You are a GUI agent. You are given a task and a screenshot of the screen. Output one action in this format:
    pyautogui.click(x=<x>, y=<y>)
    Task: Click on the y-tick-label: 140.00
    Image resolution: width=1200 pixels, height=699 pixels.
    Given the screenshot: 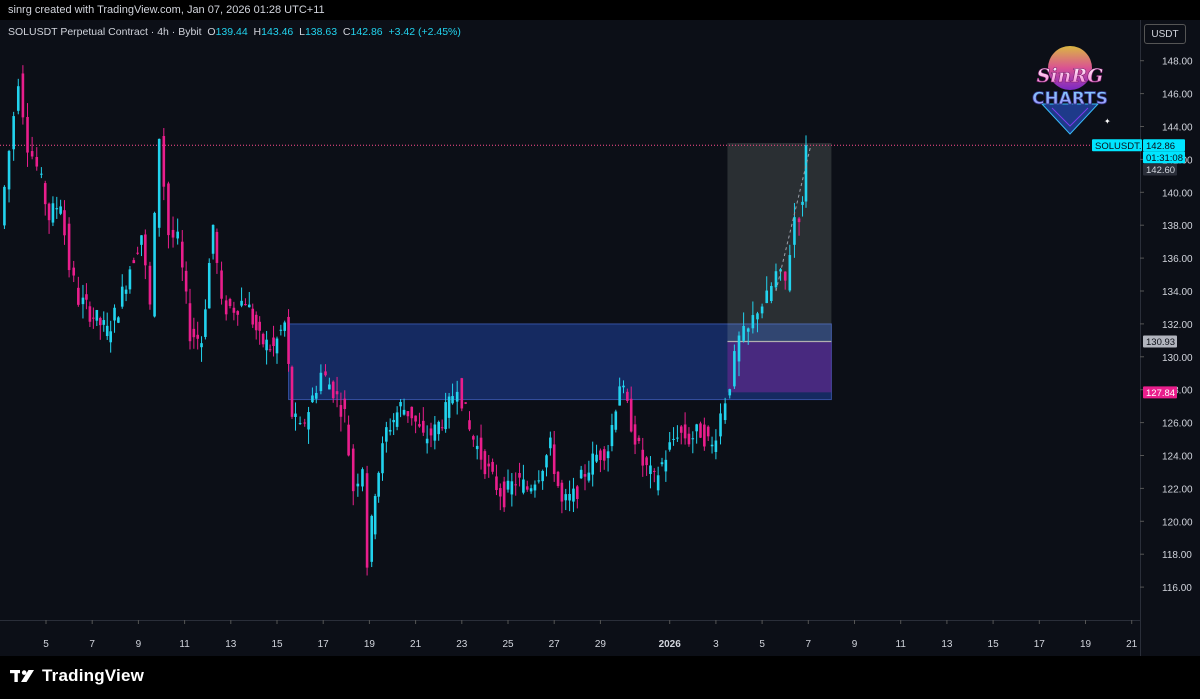 What is the action you would take?
    pyautogui.click(x=1177, y=193)
    